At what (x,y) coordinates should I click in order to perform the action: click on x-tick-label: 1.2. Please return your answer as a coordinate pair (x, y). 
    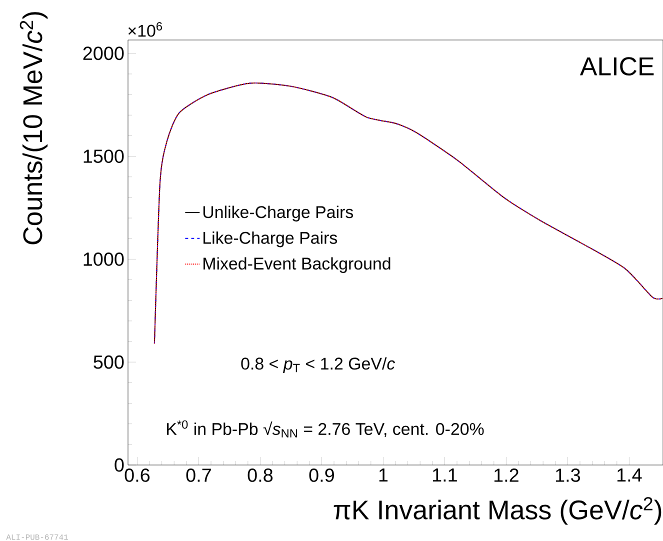
    Looking at the image, I should click on (506, 475).